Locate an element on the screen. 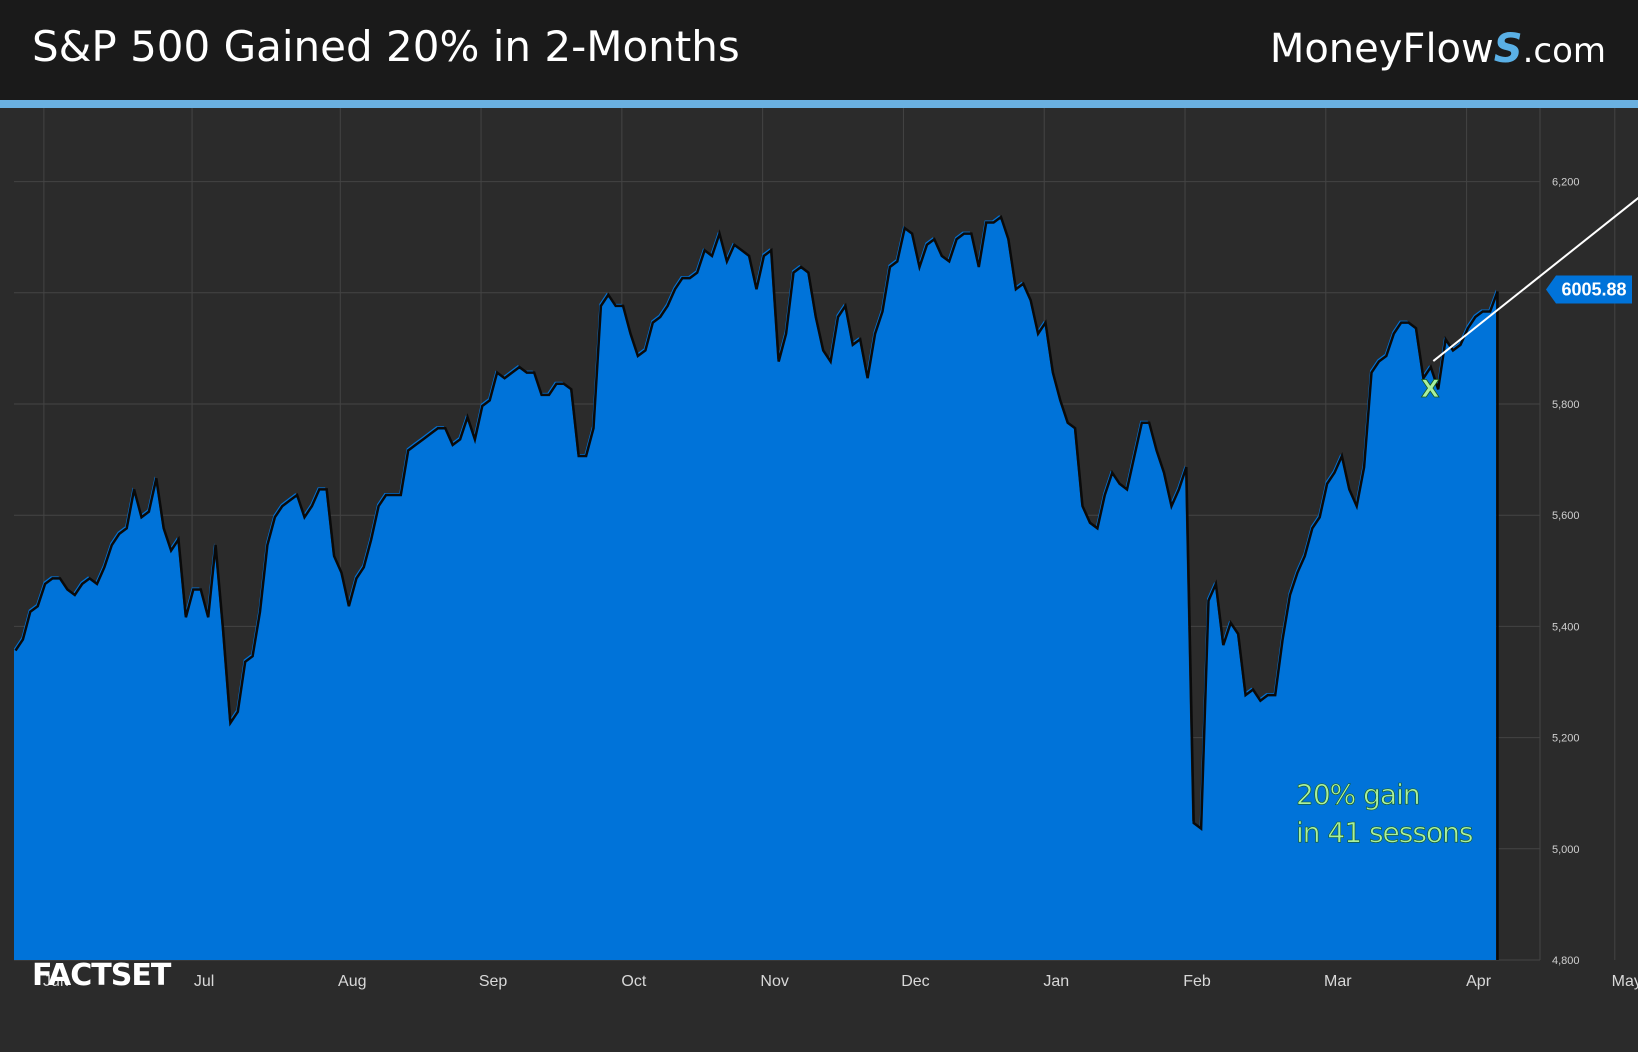  brand-logo: MoneyFlowS.com is located at coordinates (1438, 49).